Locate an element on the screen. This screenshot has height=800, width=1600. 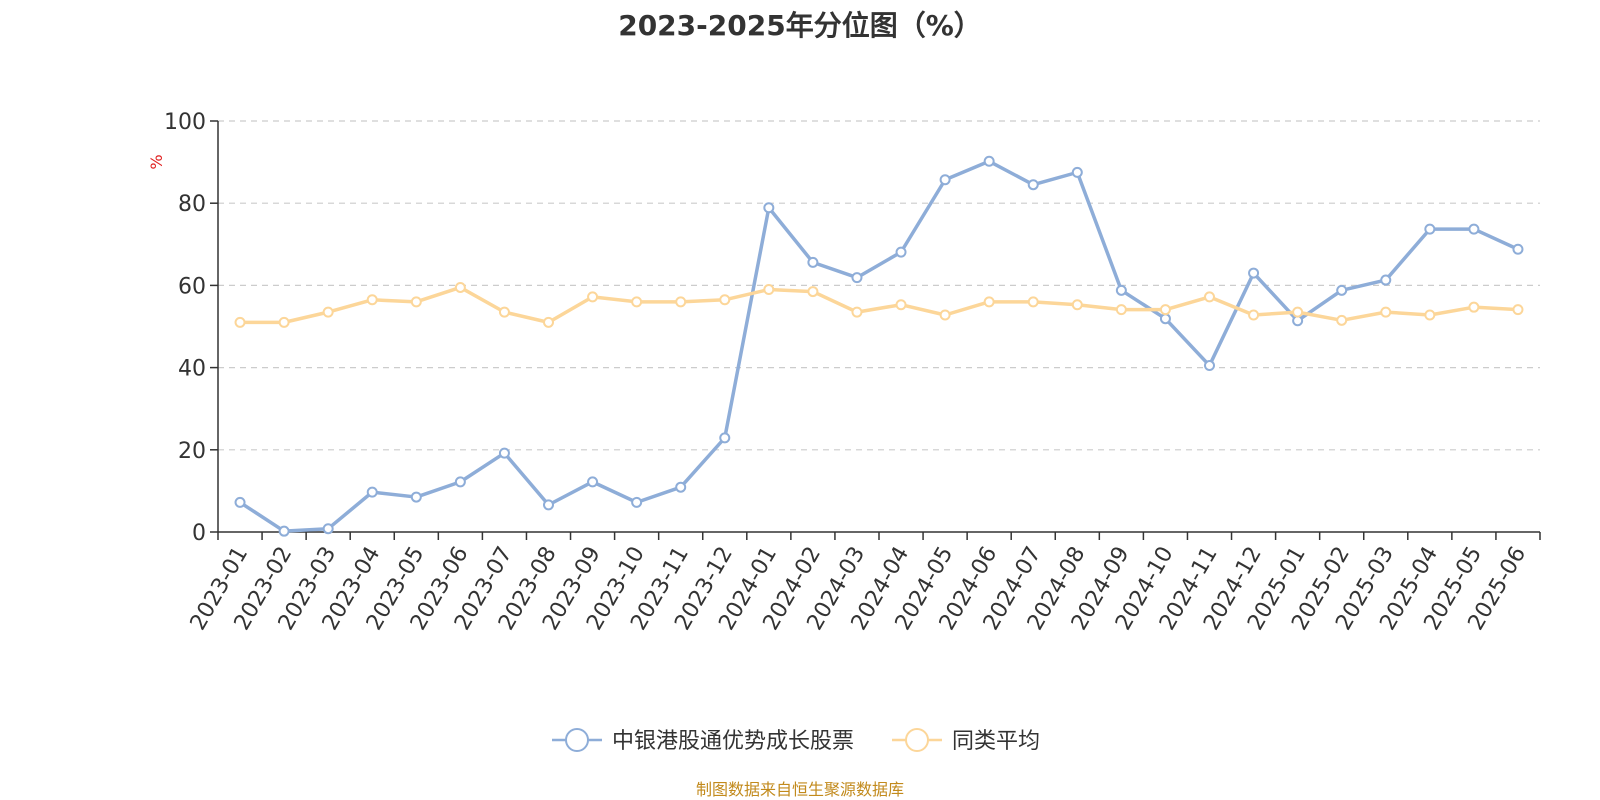
y-tick-label: 100 is located at coordinates (185, 122).